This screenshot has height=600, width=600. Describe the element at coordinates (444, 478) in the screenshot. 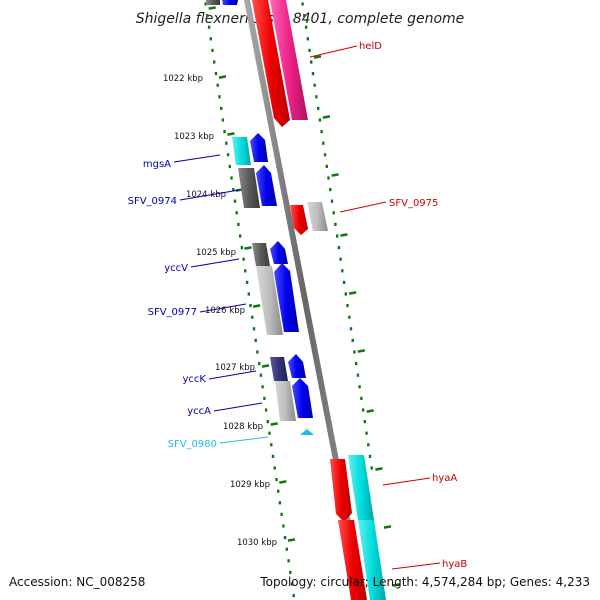

I see `gene-label-hyaA: hyaA` at that location.